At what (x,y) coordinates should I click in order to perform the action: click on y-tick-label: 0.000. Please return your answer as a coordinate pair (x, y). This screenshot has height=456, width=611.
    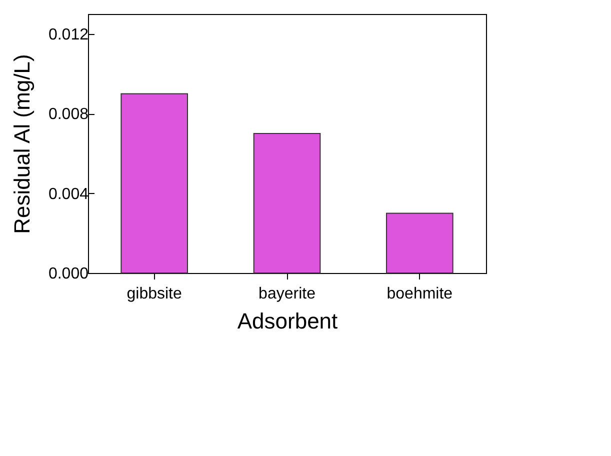
    Looking at the image, I should click on (68, 274).